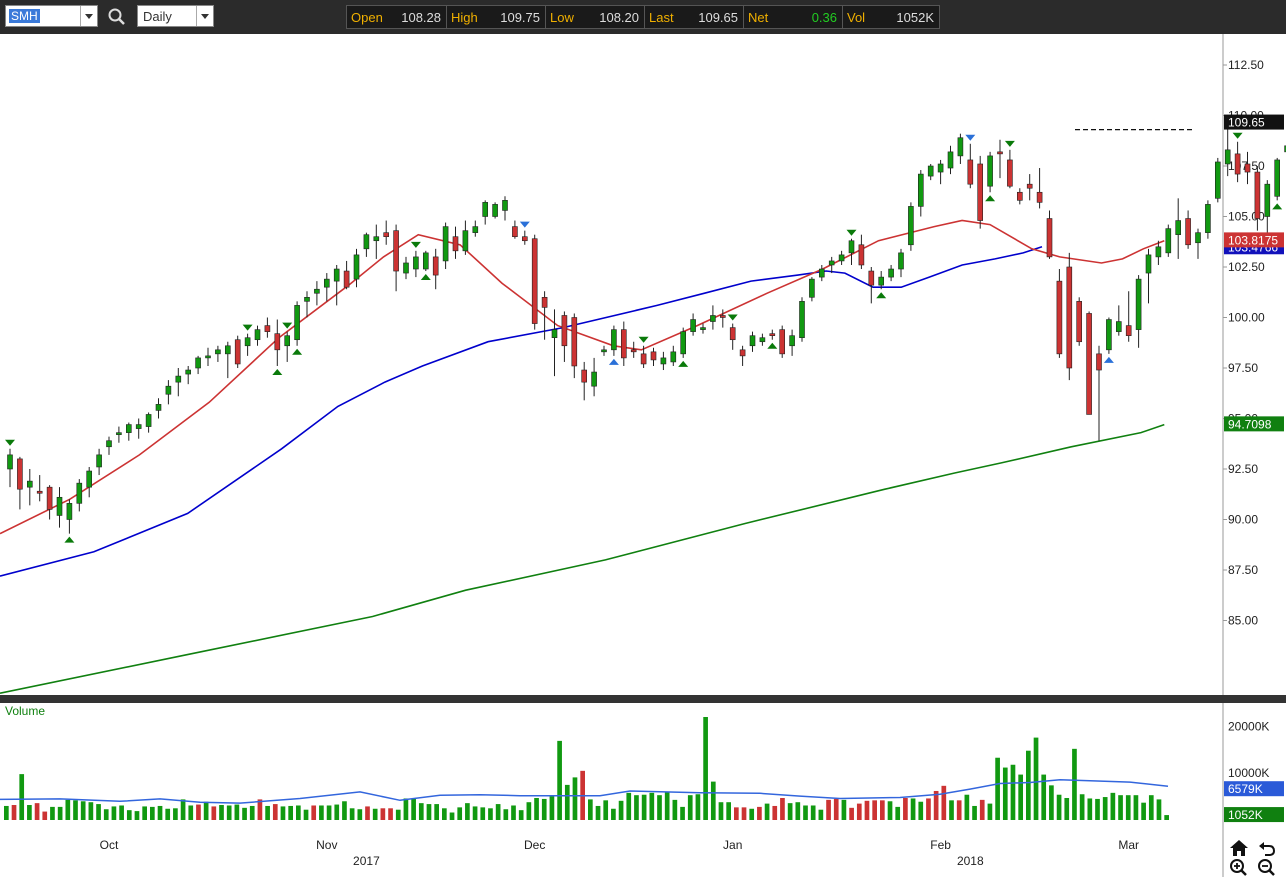 The width and height of the screenshot is (1286, 878). What do you see at coordinates (157, 16) in the screenshot?
I see `interval-value: Daily` at bounding box center [157, 16].